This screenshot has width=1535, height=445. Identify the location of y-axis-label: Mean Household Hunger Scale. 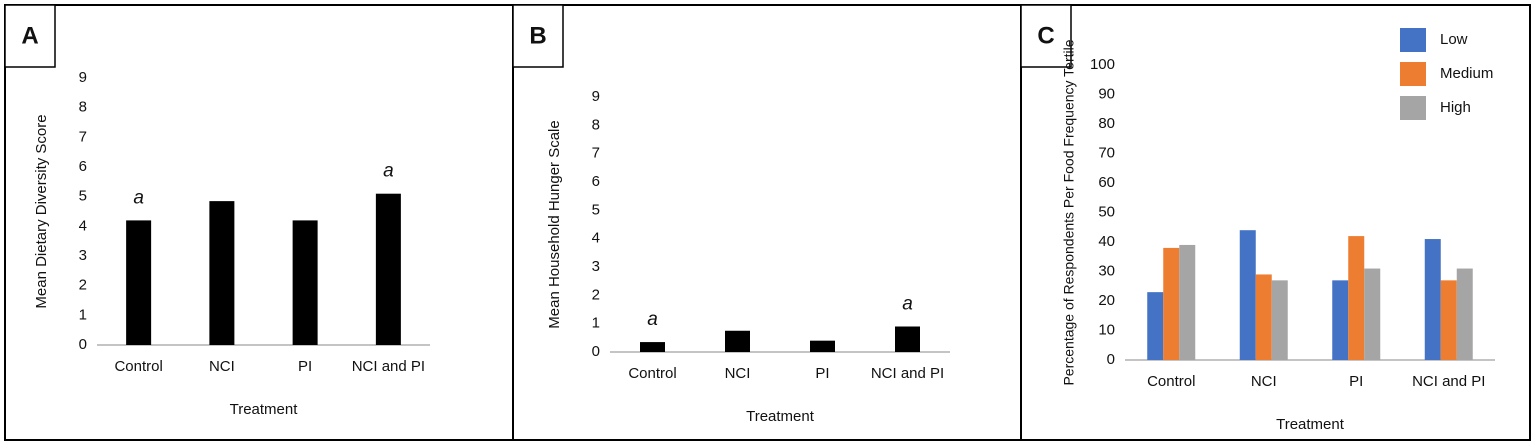
(554, 224).